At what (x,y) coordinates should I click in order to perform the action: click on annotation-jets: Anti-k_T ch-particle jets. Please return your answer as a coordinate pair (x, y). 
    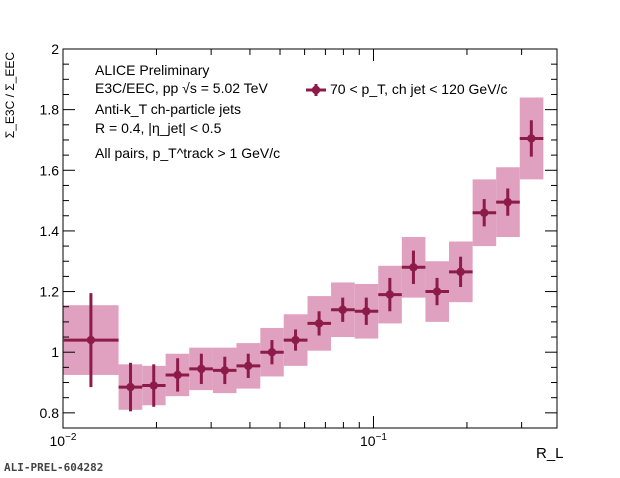
    Looking at the image, I should click on (168, 109).